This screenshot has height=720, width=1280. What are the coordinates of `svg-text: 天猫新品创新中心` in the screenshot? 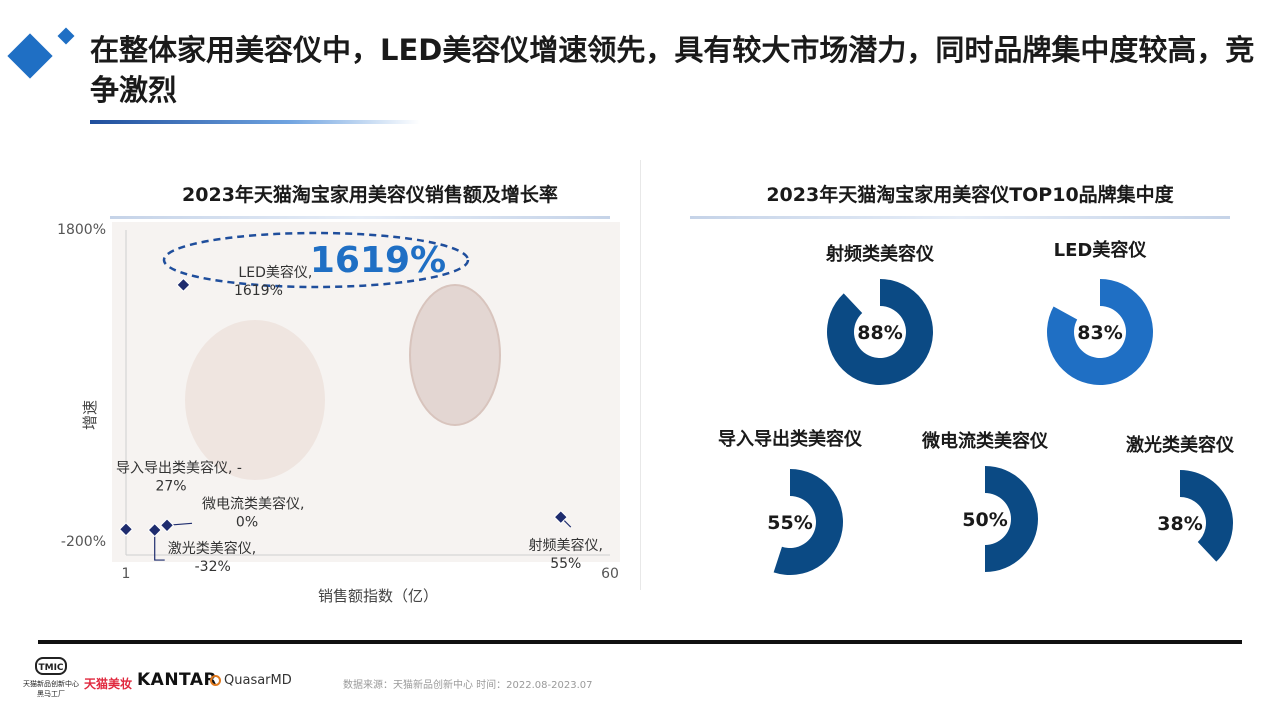 It's located at (51, 683).